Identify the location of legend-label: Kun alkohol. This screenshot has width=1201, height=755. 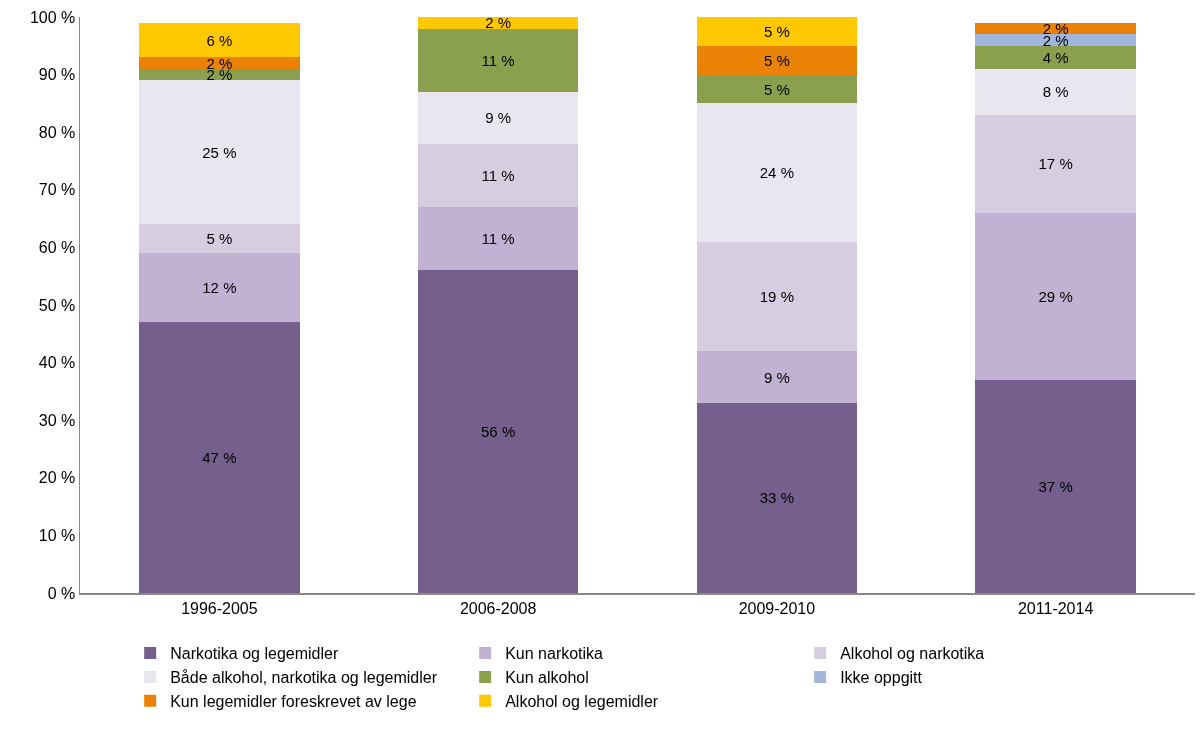
(547, 678).